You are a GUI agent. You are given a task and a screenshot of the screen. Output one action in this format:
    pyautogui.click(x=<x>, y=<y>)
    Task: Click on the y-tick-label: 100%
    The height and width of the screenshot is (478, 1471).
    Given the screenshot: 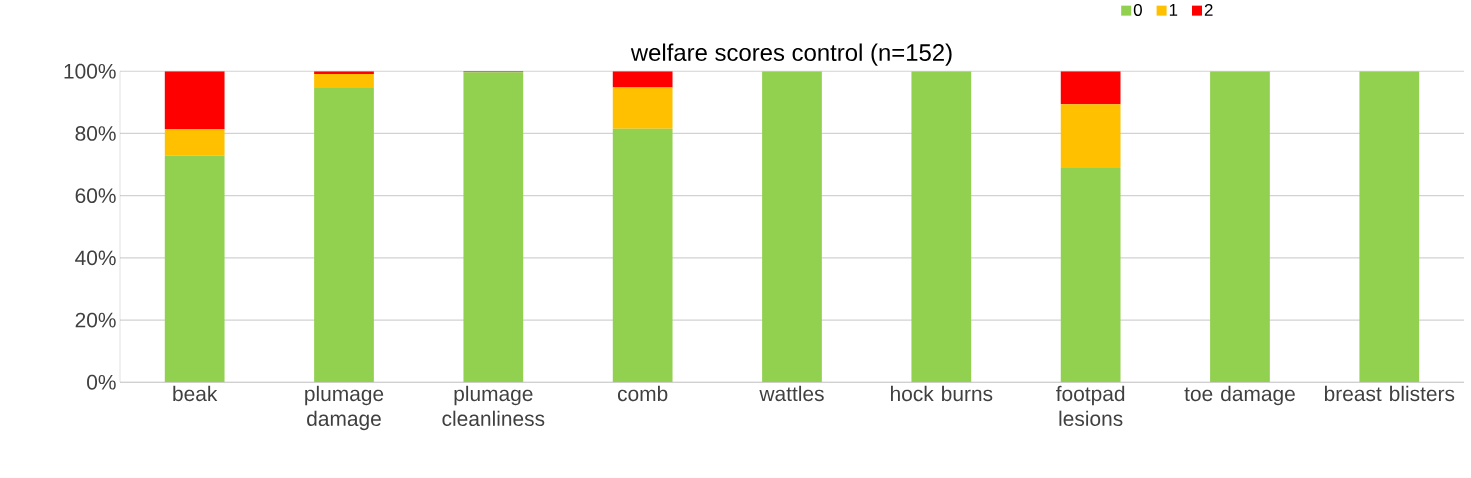 What is the action you would take?
    pyautogui.click(x=90, y=71)
    